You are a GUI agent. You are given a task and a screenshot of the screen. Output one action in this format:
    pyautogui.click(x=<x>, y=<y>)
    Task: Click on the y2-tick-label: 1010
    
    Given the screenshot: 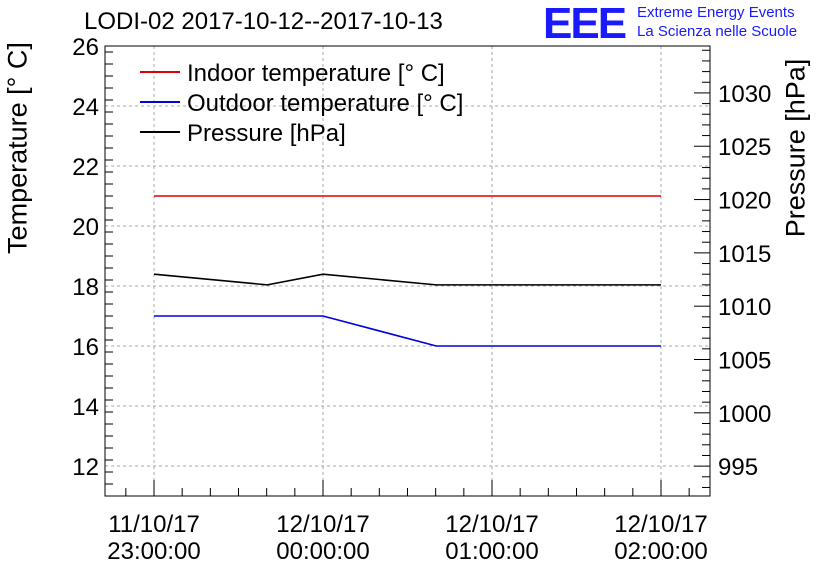 What is the action you would take?
    pyautogui.click(x=744, y=307)
    